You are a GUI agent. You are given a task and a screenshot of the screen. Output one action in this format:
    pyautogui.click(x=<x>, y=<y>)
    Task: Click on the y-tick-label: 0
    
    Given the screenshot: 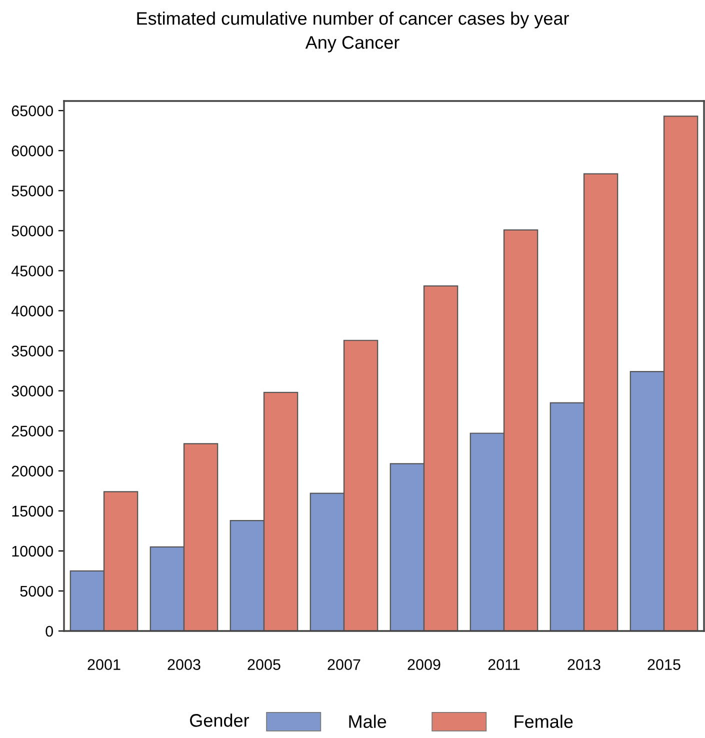 What is the action you would take?
    pyautogui.click(x=49, y=631)
    